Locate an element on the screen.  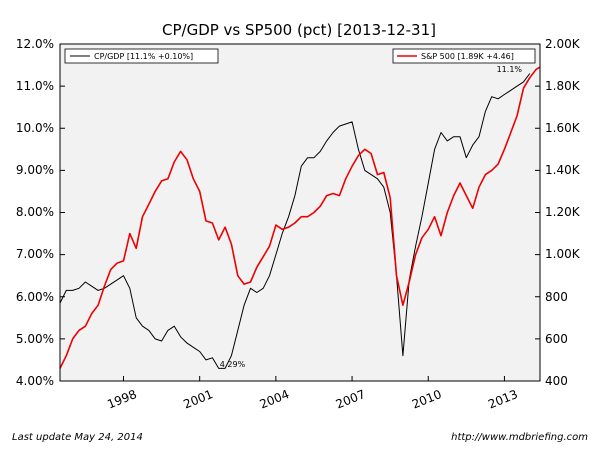
x-tick-label: 2010 is located at coordinates (427, 399).